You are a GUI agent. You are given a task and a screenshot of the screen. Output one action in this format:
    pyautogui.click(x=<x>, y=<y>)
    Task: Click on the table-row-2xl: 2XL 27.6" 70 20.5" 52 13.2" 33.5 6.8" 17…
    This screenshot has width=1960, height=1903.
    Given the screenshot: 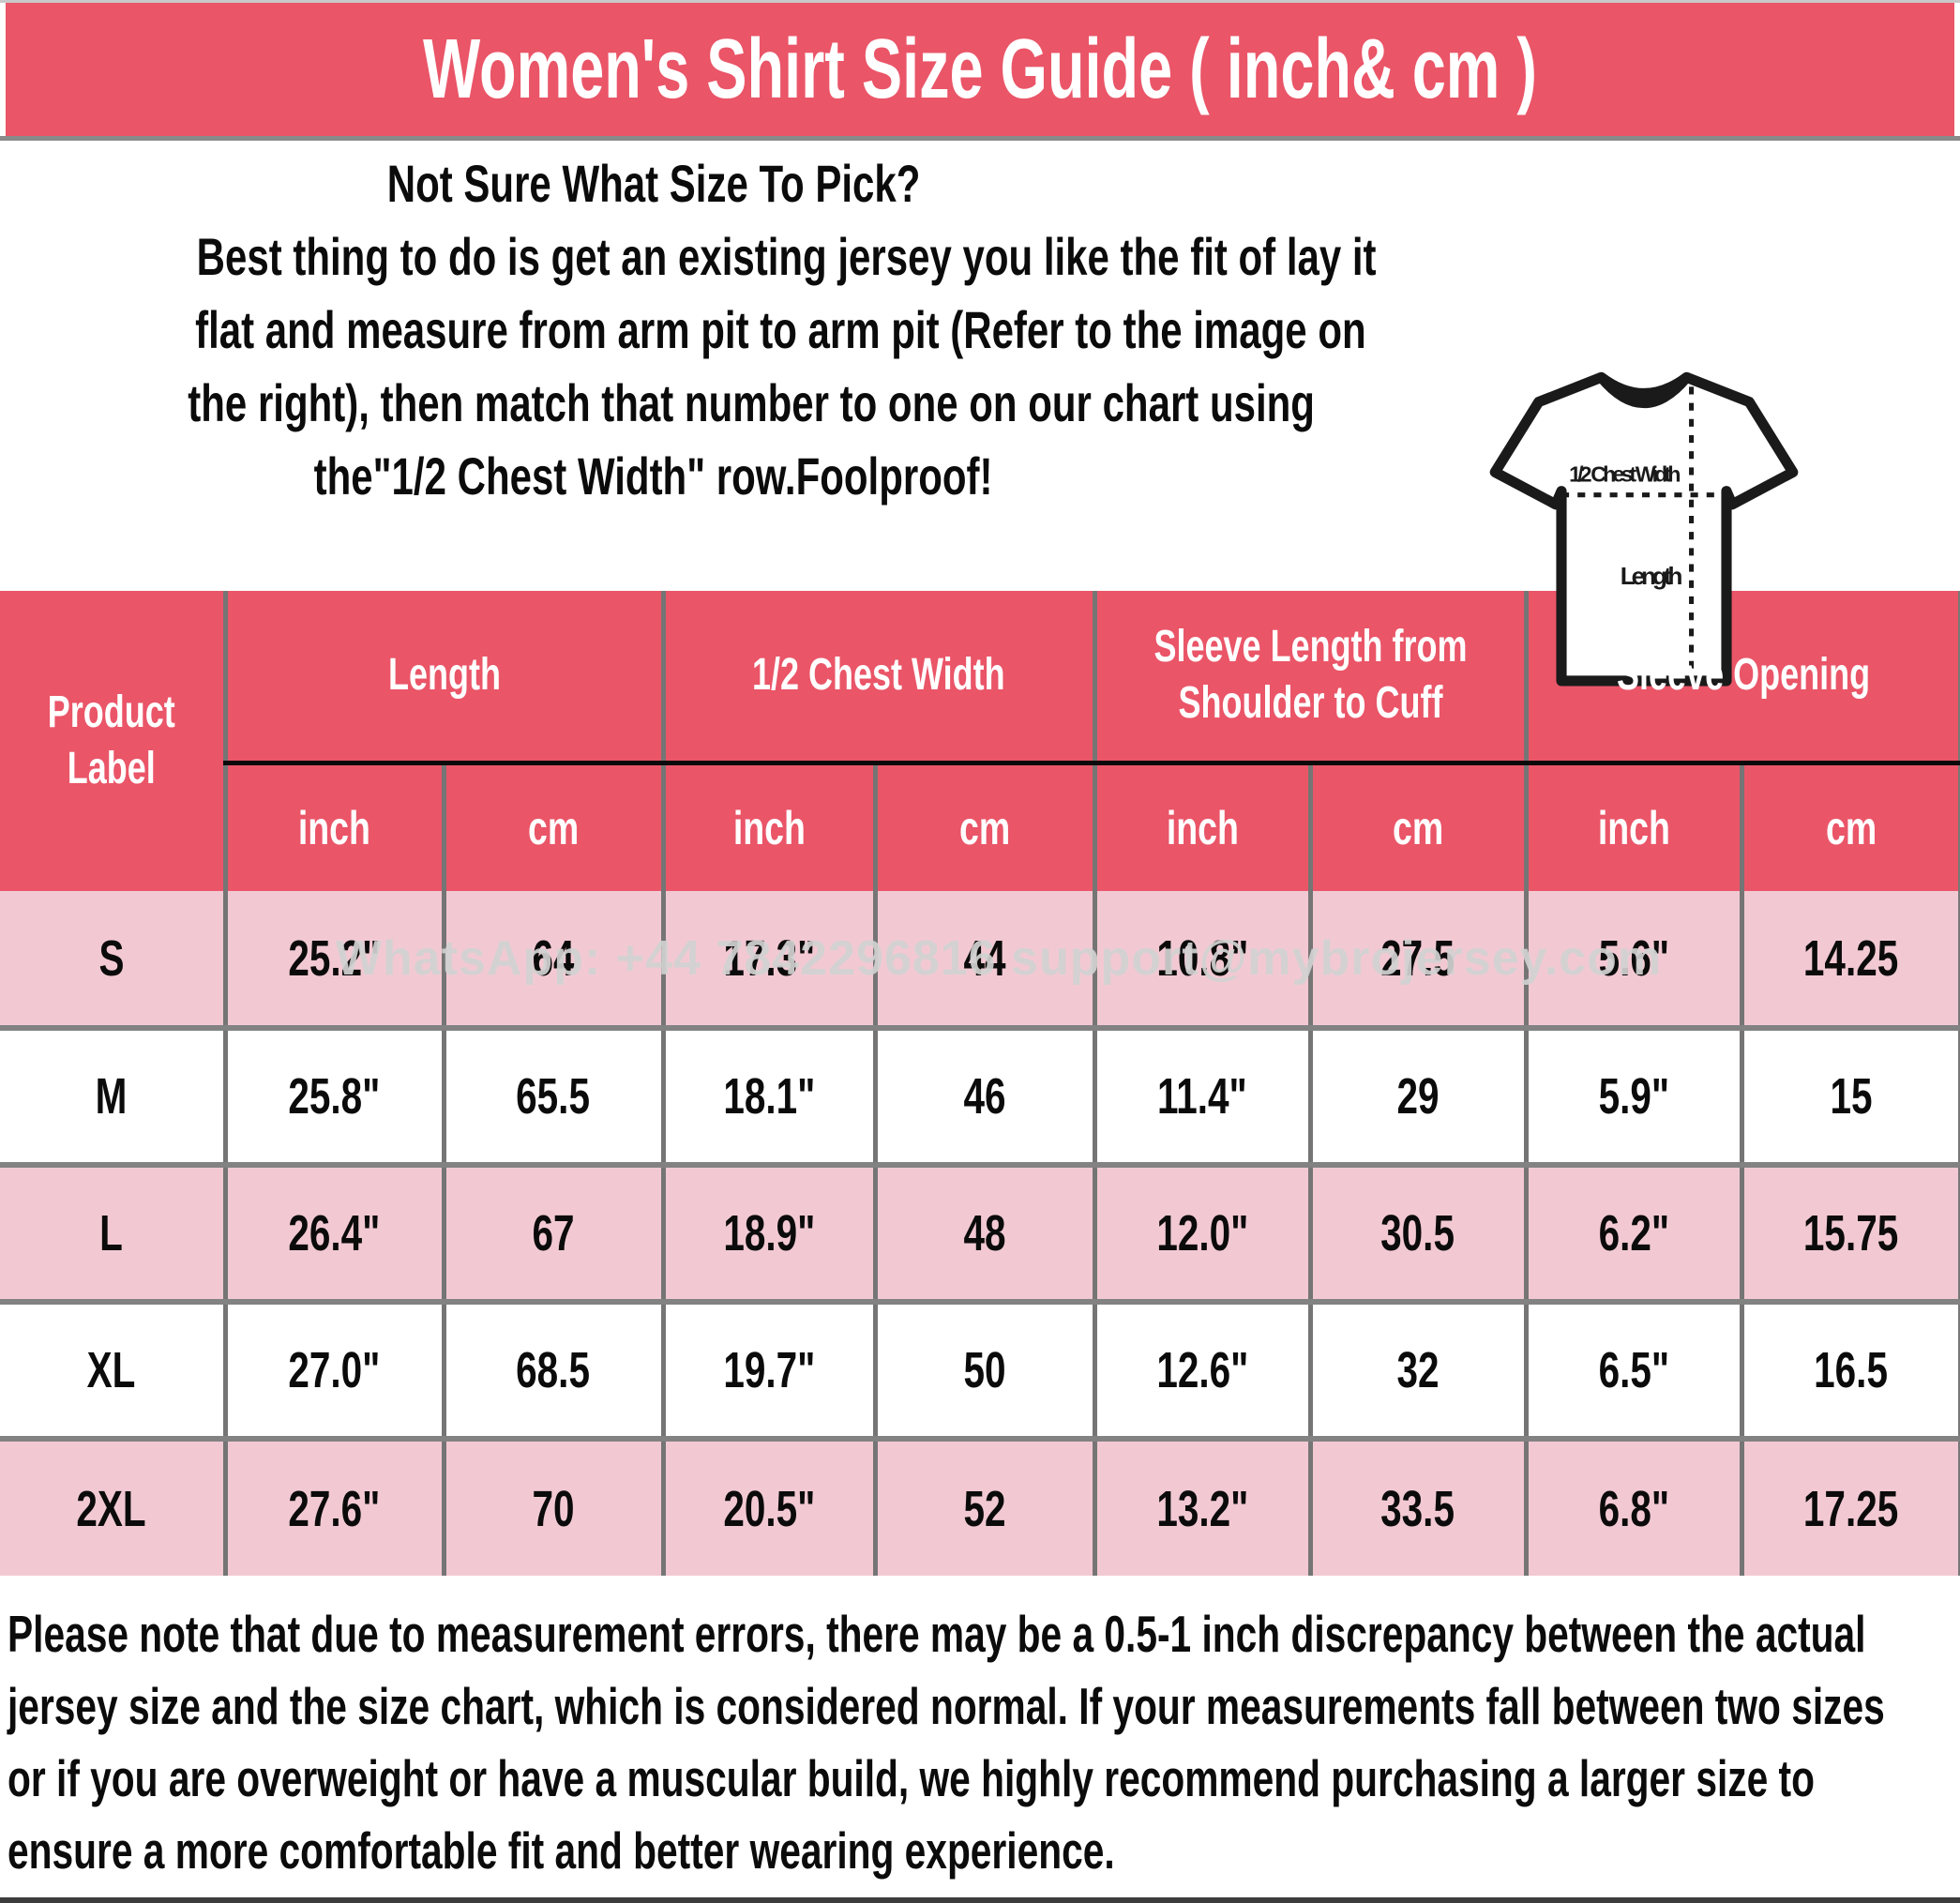 What is the action you would take?
    pyautogui.click(x=980, y=1506)
    